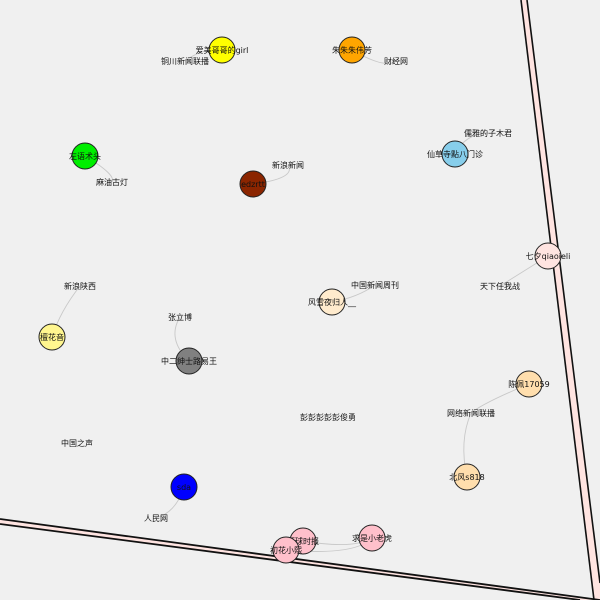 The height and width of the screenshot is (600, 600). I want to click on graph-node: 朱朱朱伟芳, so click(352, 50).